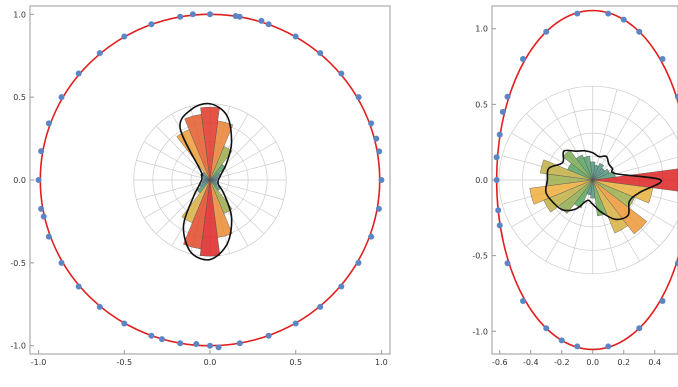  I want to click on x-tick-label: -0.2, so click(562, 362).